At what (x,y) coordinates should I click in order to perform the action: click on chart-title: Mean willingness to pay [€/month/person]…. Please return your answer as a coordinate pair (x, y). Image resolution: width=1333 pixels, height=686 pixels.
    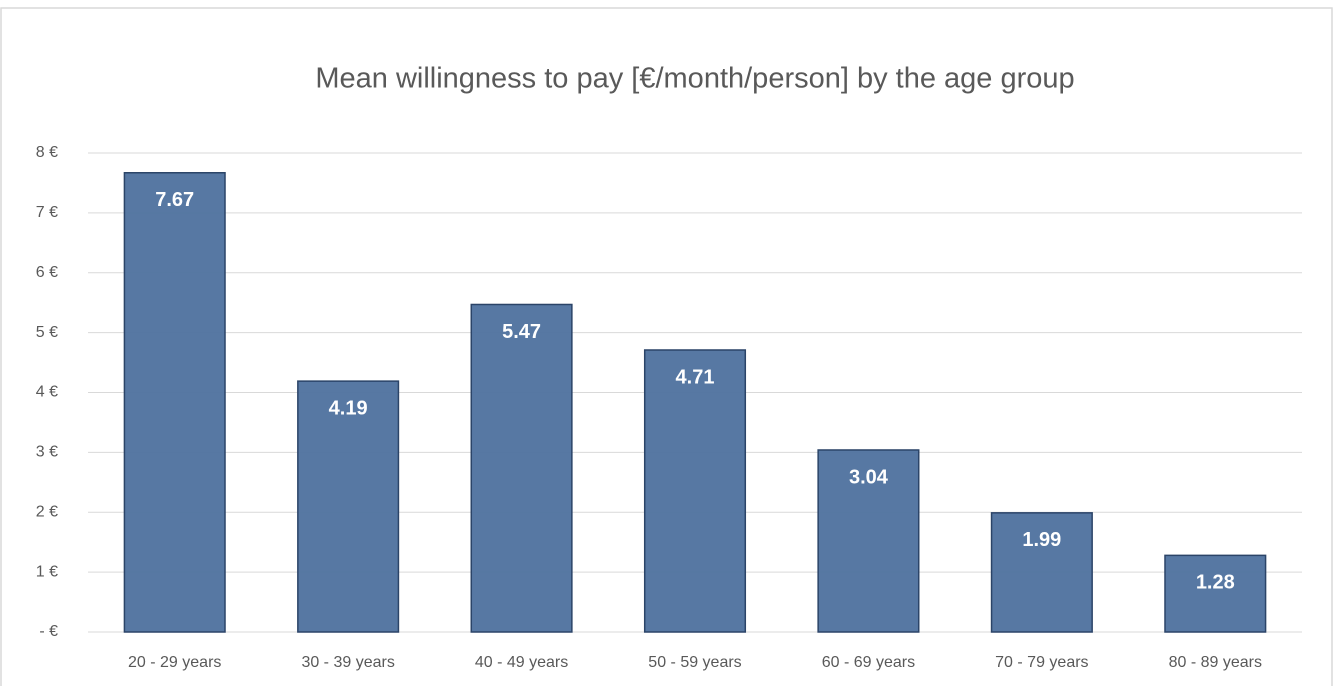
    Looking at the image, I should click on (694, 79).